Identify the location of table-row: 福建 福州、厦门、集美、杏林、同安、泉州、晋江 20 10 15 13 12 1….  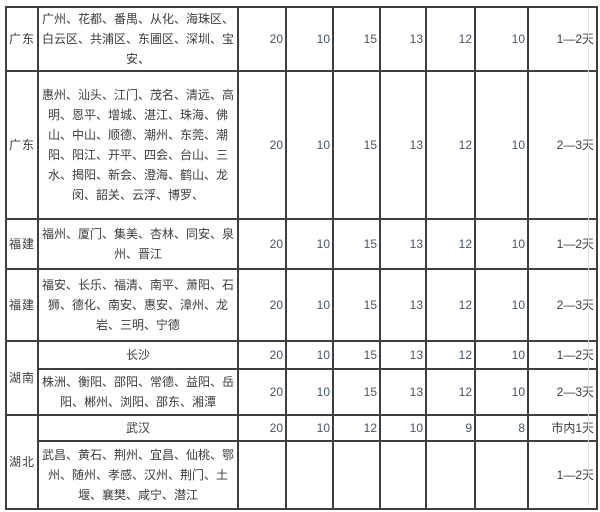
(301, 244).